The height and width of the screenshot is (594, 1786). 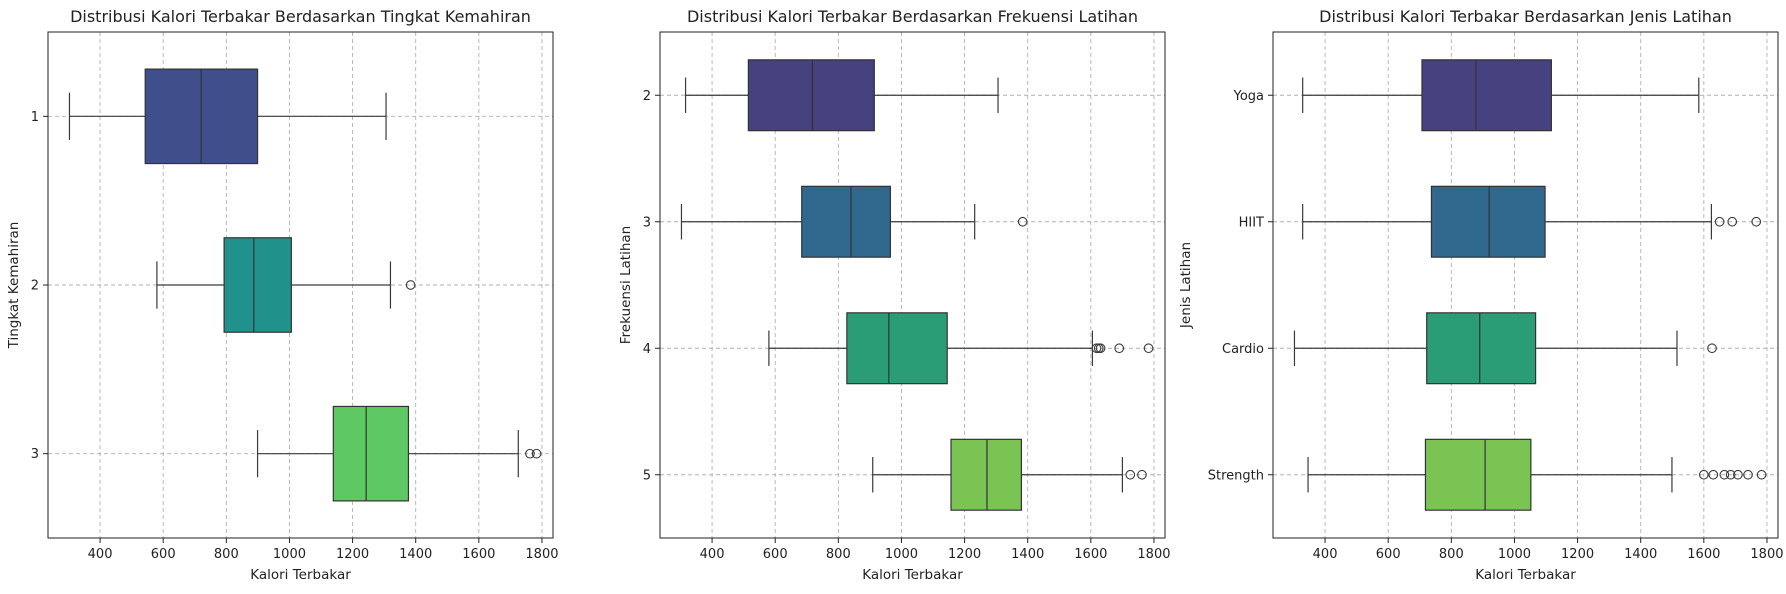 I want to click on box-Yoga, so click(x=1501, y=95).